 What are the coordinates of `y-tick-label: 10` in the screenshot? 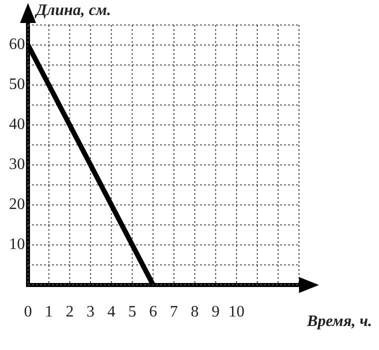 It's located at (17, 245).